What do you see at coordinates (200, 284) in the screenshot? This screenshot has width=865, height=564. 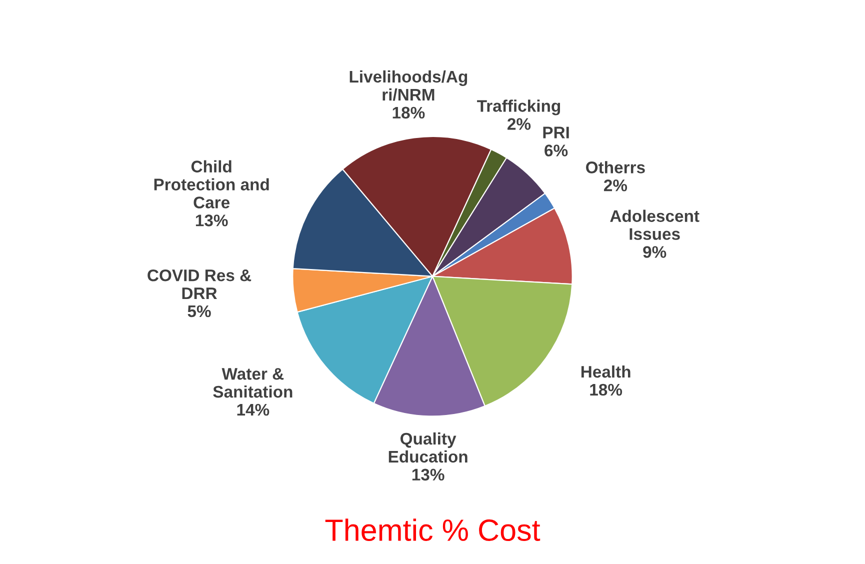 I see `slice-label: COVID Res & DRR` at bounding box center [200, 284].